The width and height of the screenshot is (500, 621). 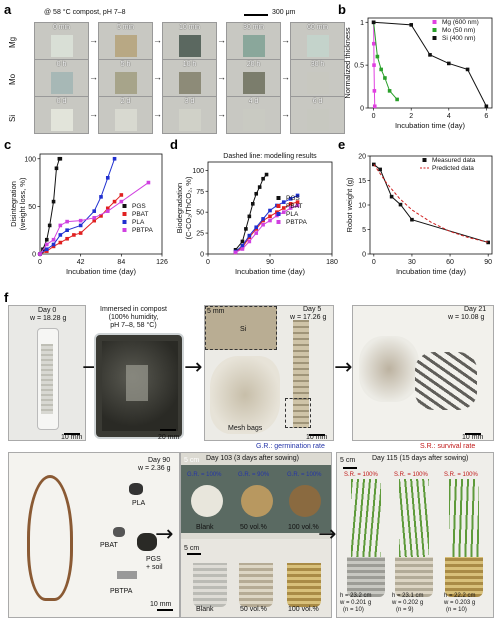 I want to click on gr-50: G.R. = 90%, so click(x=254, y=475).